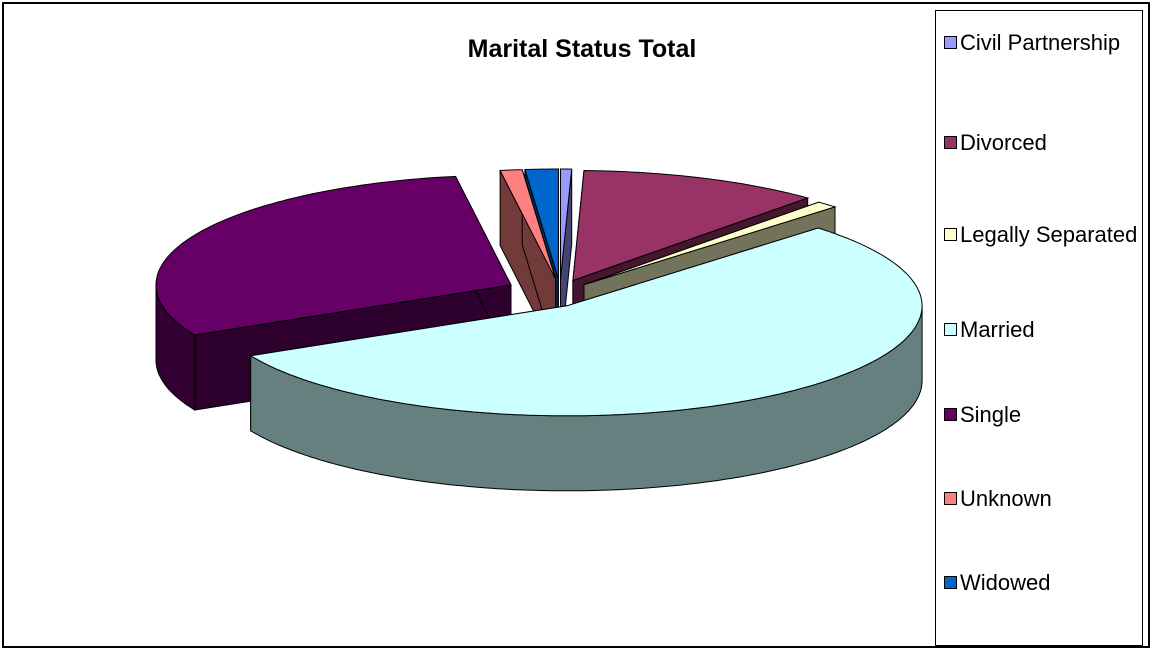 The image size is (1153, 650). What do you see at coordinates (991, 414) in the screenshot?
I see `legend-label: Single` at bounding box center [991, 414].